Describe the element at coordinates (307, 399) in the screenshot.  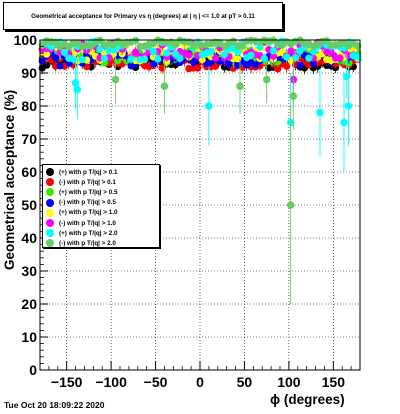
I see `x-axis-label: ϕ (degrees)` at that location.